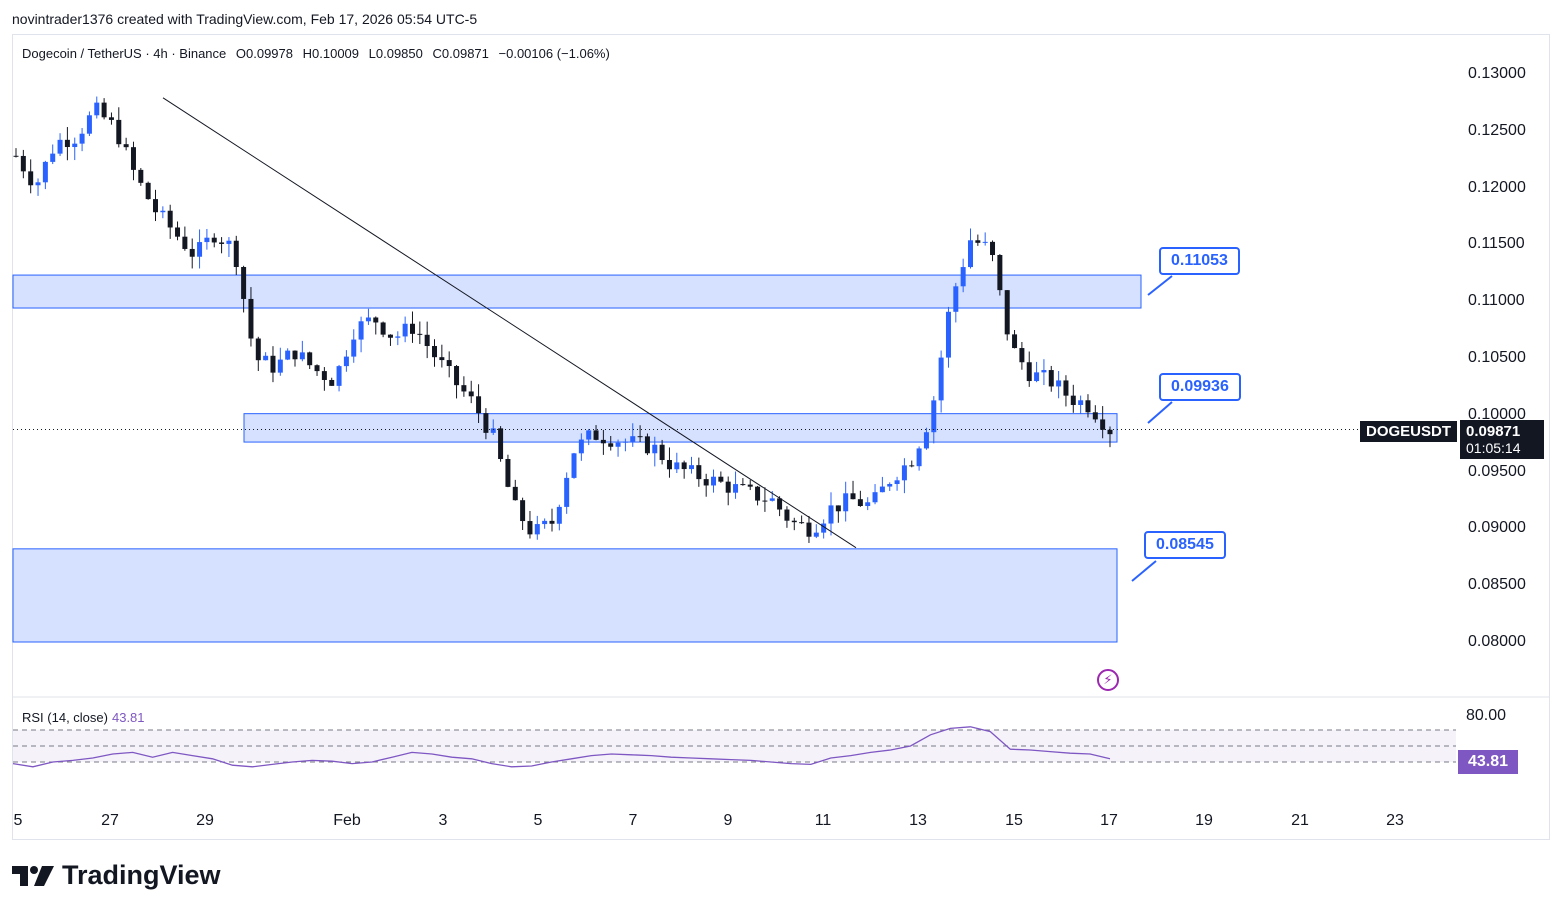 This screenshot has height=916, width=1564. Describe the element at coordinates (331, 53) in the screenshot. I see `legend-high: H0.10009` at that location.